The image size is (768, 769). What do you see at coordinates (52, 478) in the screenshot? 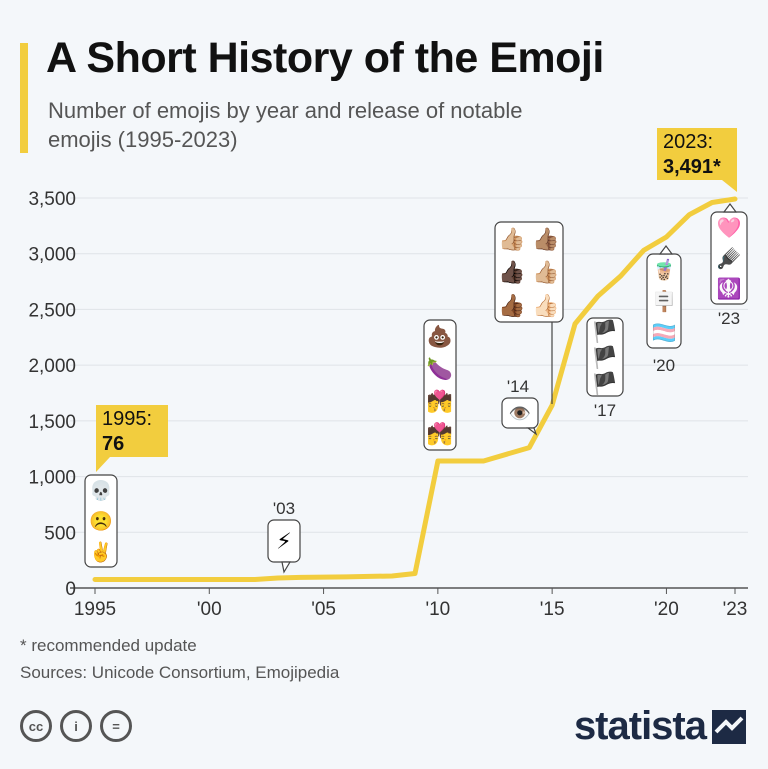
I see `y-tick-label: 1,000` at bounding box center [52, 478].